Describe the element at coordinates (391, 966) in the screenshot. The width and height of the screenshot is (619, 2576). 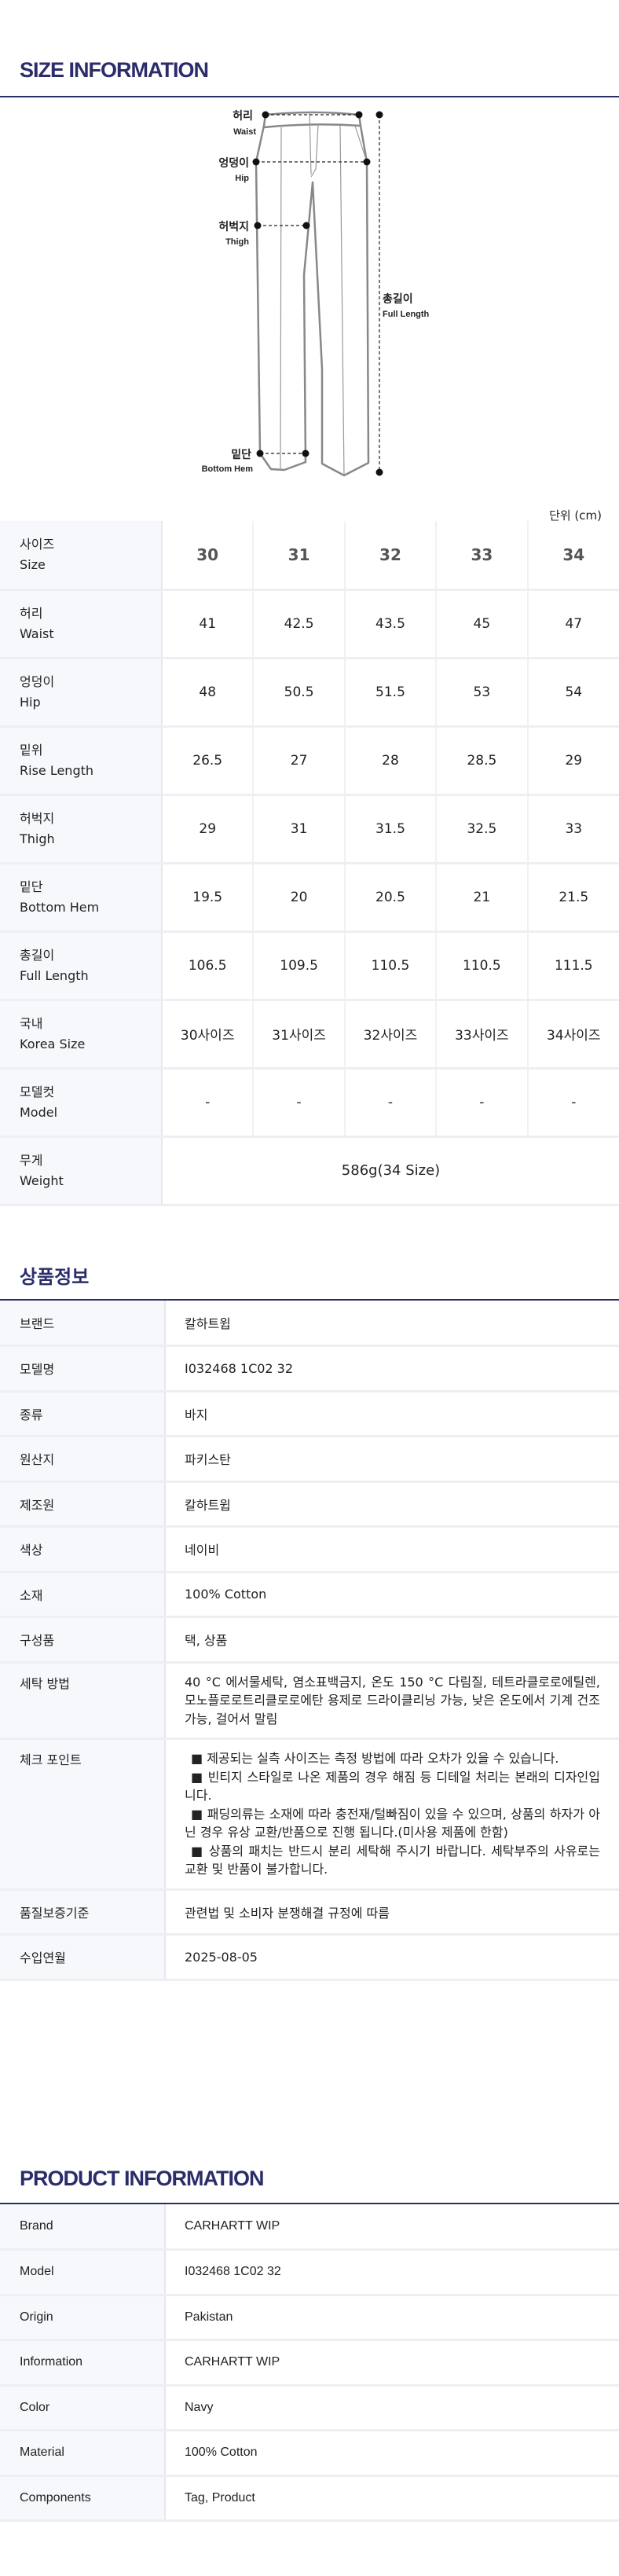
I see `measurement-cell: 110.5` at that location.